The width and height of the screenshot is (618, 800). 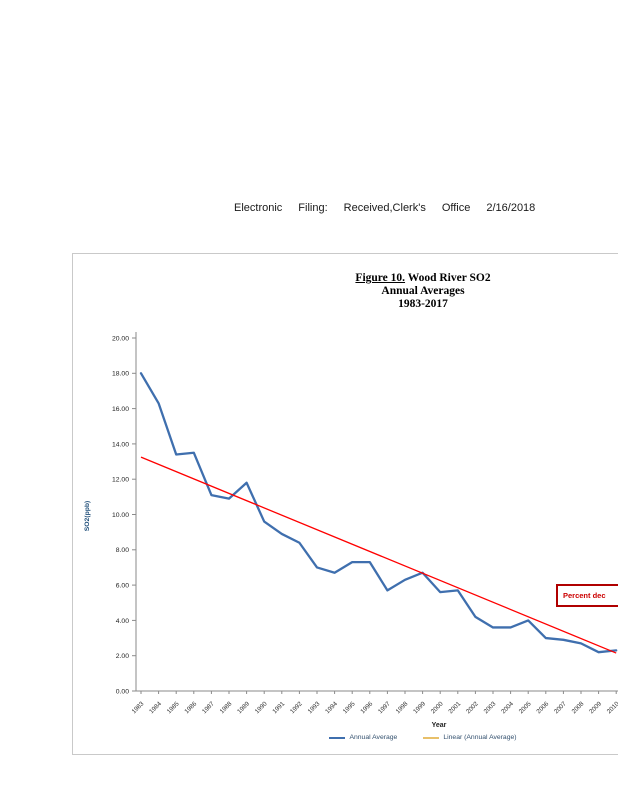 I want to click on legend-item-annual-average: Annual Average, so click(x=363, y=737).